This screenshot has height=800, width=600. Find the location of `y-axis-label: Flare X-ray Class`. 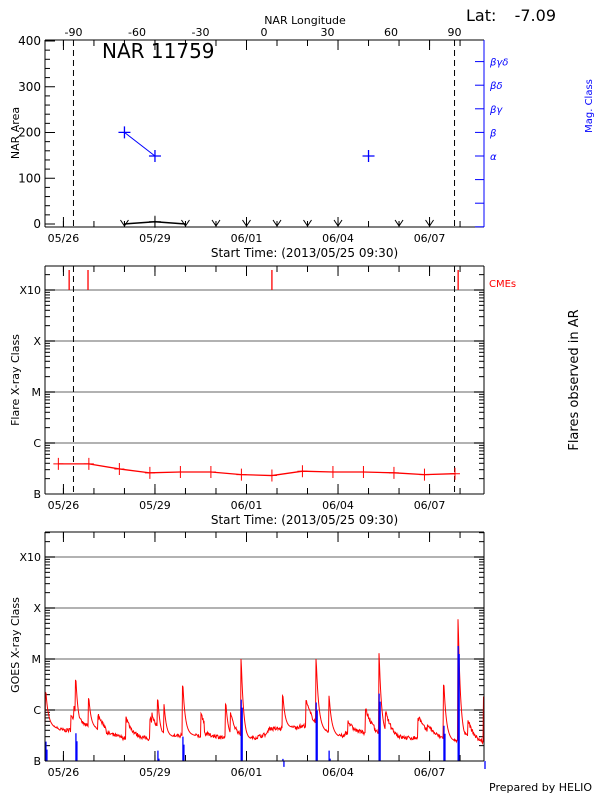

y-axis-label: Flare X-ray Class is located at coordinates (15, 380).